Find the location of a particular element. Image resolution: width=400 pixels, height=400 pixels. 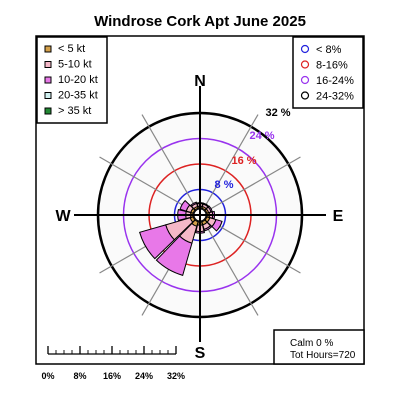

ring-labels: 8 % 16 % 24 % 32 % is located at coordinates (253, 149).